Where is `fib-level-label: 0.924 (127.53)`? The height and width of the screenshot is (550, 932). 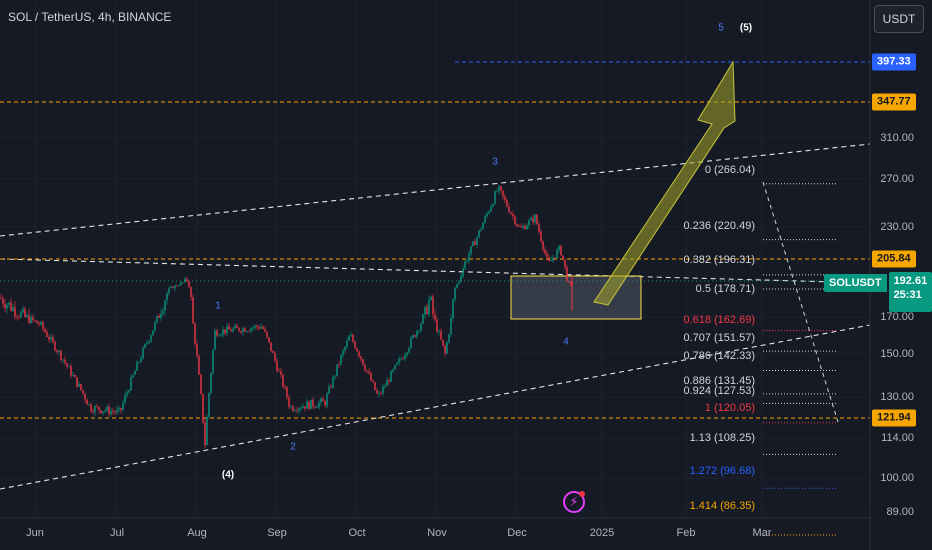
fib-level-label: 0.924 (127.53) is located at coordinates (719, 391).